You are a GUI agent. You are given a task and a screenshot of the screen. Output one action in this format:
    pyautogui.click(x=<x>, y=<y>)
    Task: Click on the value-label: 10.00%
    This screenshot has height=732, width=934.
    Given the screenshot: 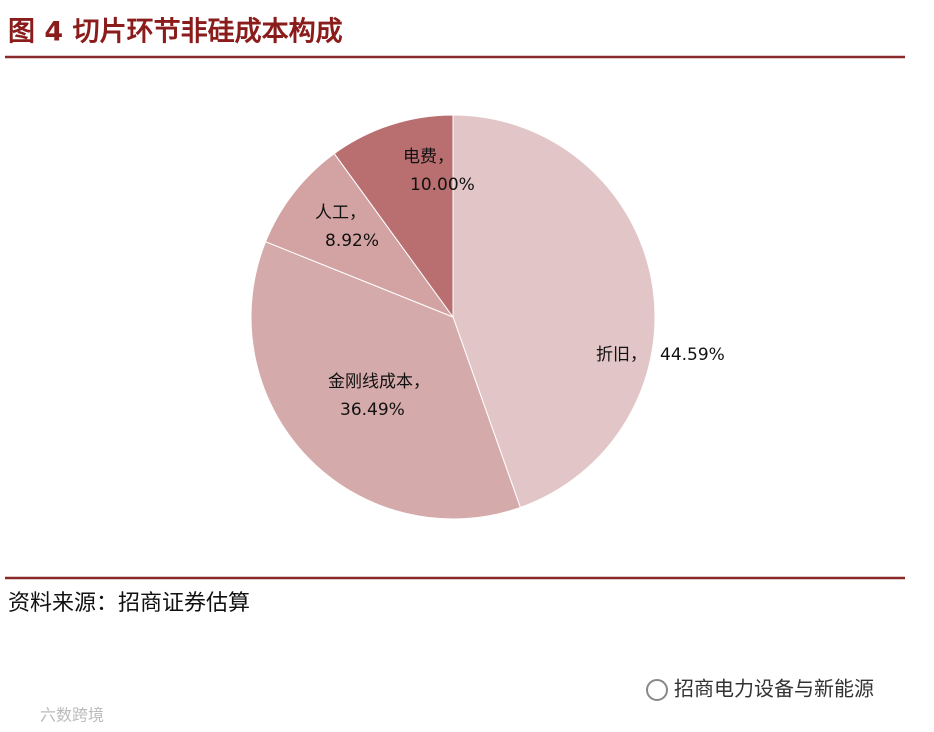 What is the action you would take?
    pyautogui.click(x=442, y=185)
    